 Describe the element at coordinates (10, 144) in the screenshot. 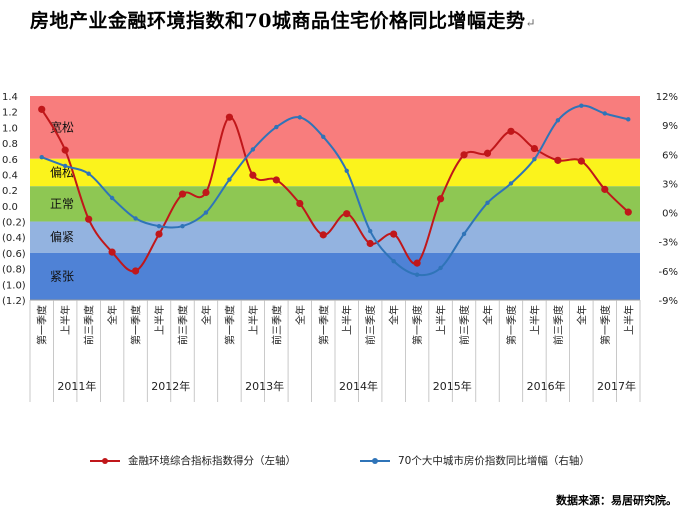

I see `y-left-tick-label: 0.8` at that location.